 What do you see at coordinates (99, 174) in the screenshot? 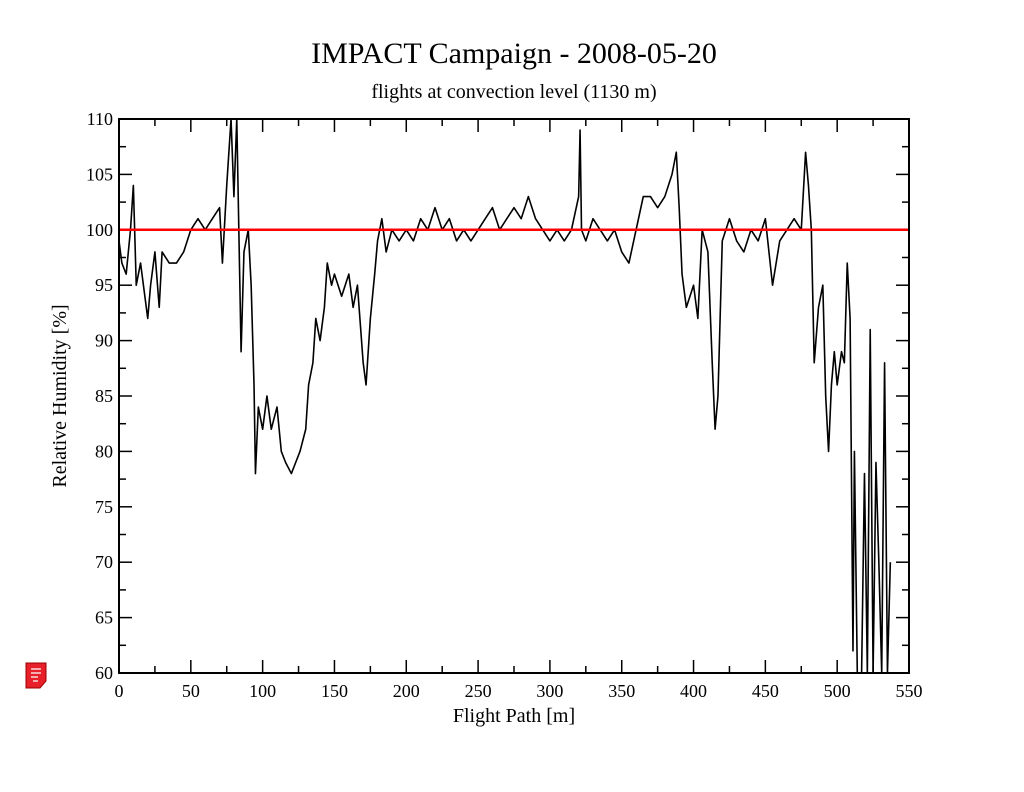
I see `y-tick-label: 105` at bounding box center [99, 174].